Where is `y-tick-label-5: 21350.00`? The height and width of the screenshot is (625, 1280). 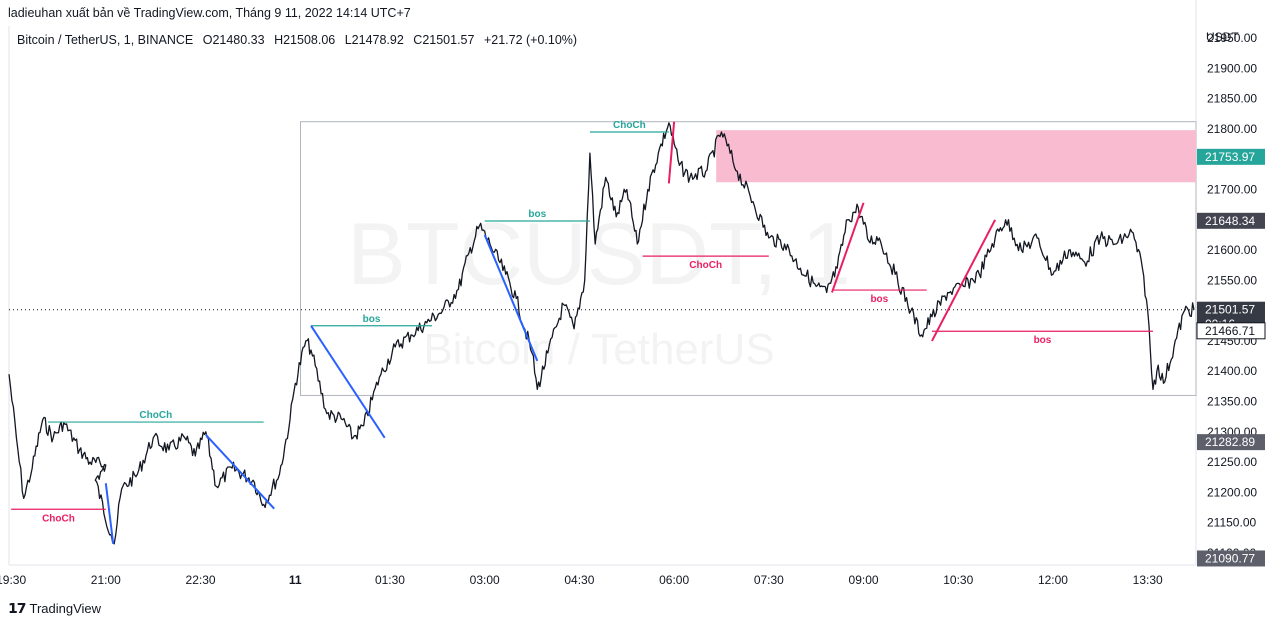
y-tick-label-5: 21350.00 is located at coordinates (1232, 401).